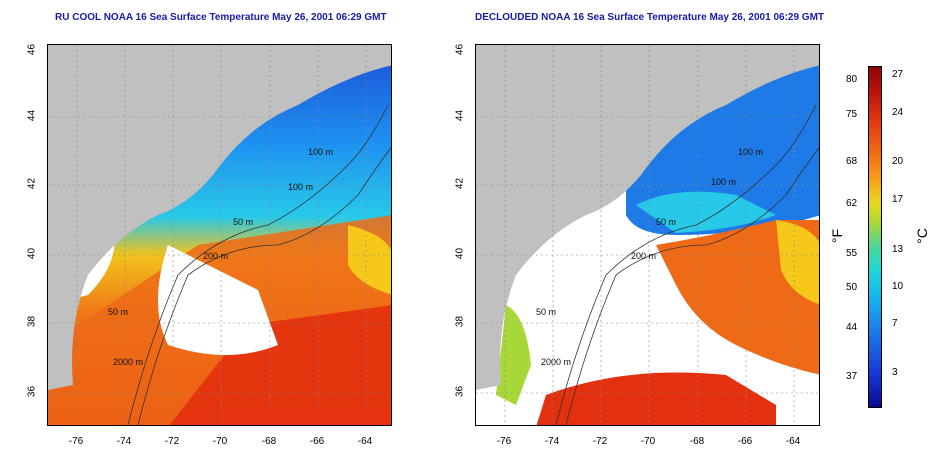 This screenshot has width=950, height=475. I want to click on cold-water-region, so click(722, 150).